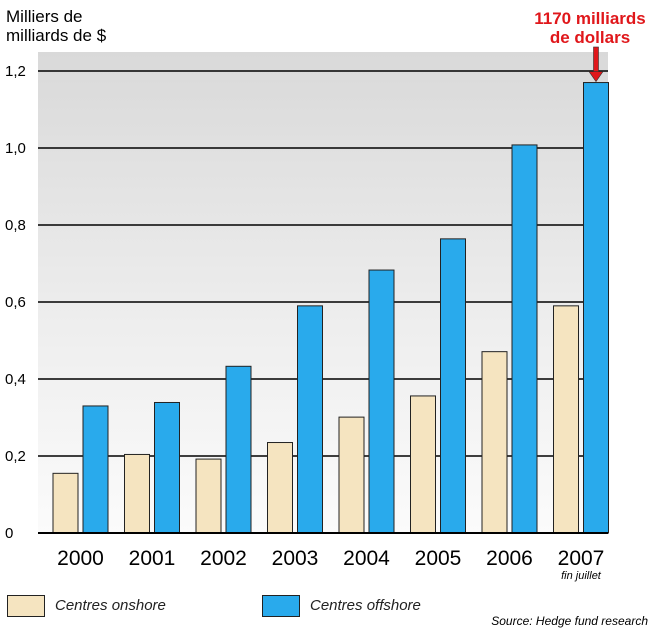  I want to click on bar-offshore-2004, so click(381, 401).